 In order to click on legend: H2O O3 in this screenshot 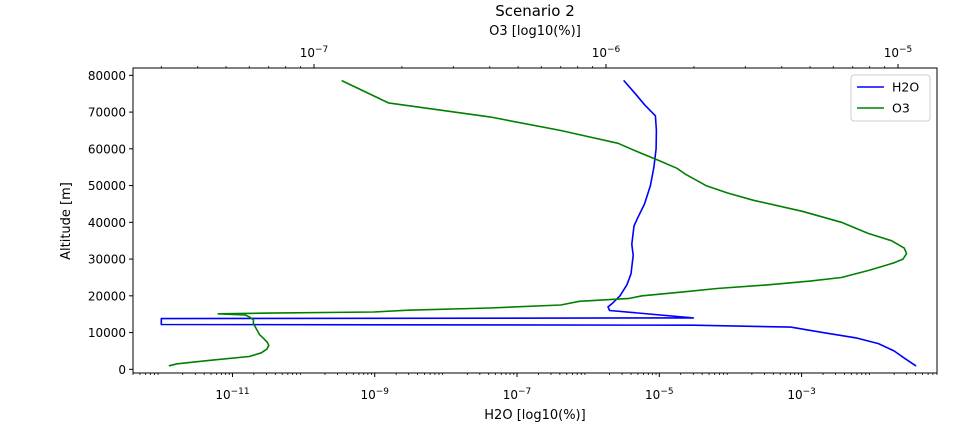, I will do `click(890, 98)`.